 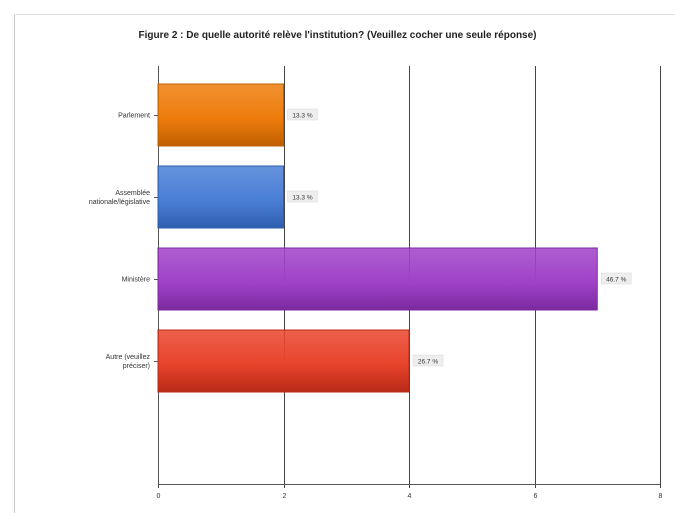 I want to click on x-tick-label: 8, so click(x=661, y=496).